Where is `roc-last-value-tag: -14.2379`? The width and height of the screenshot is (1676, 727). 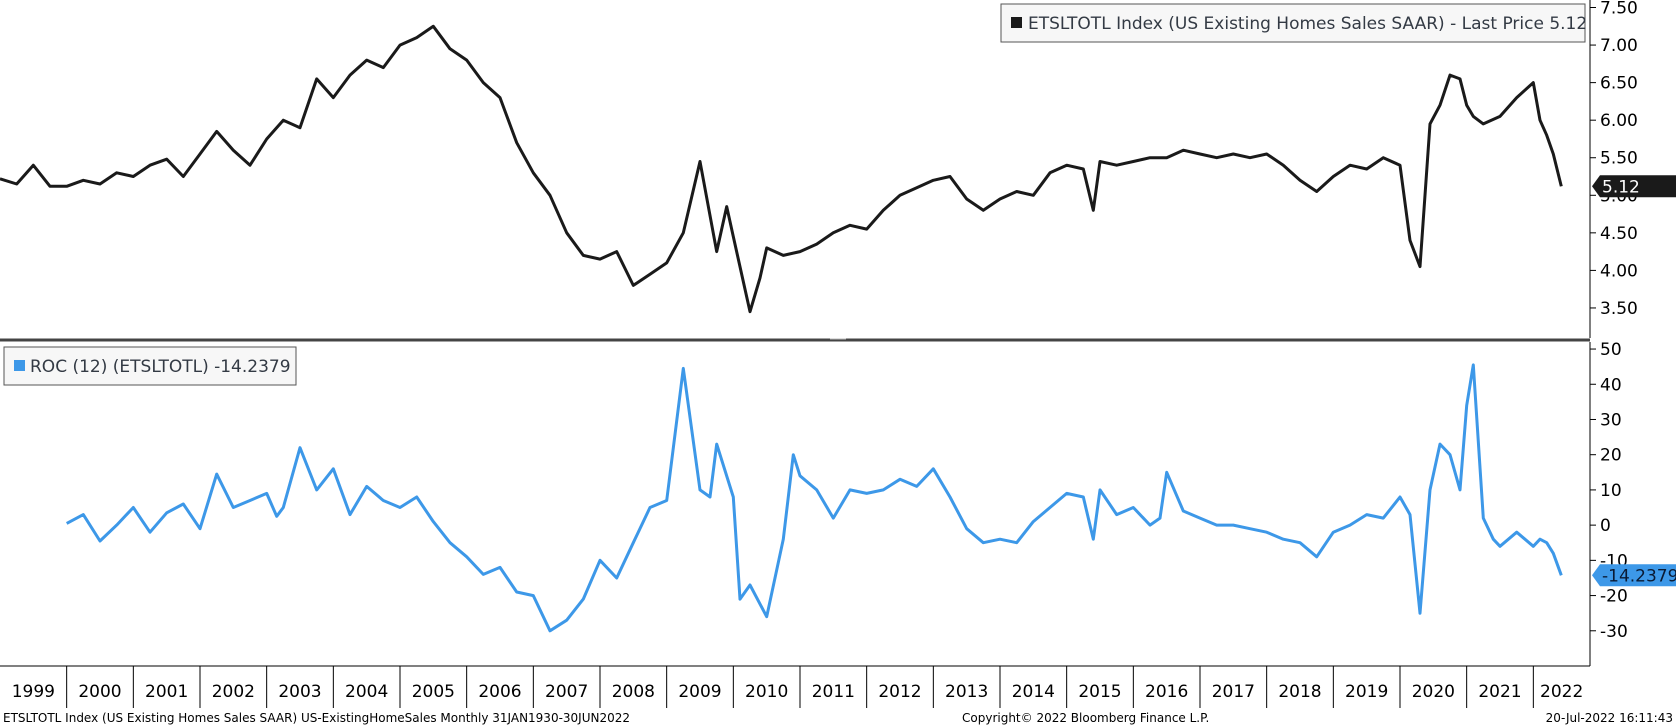
roc-last-value-tag: -14.2379 is located at coordinates (1634, 575).